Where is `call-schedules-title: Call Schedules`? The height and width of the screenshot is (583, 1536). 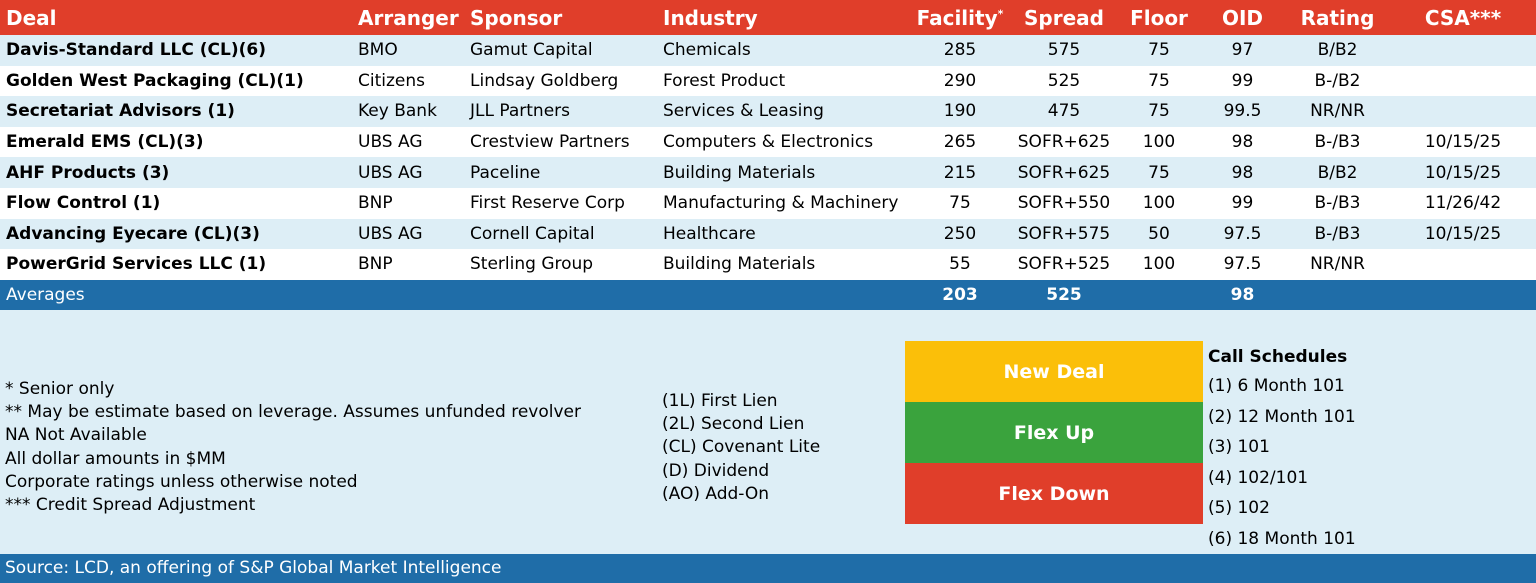 call-schedules-title: Call Schedules is located at coordinates (1278, 357).